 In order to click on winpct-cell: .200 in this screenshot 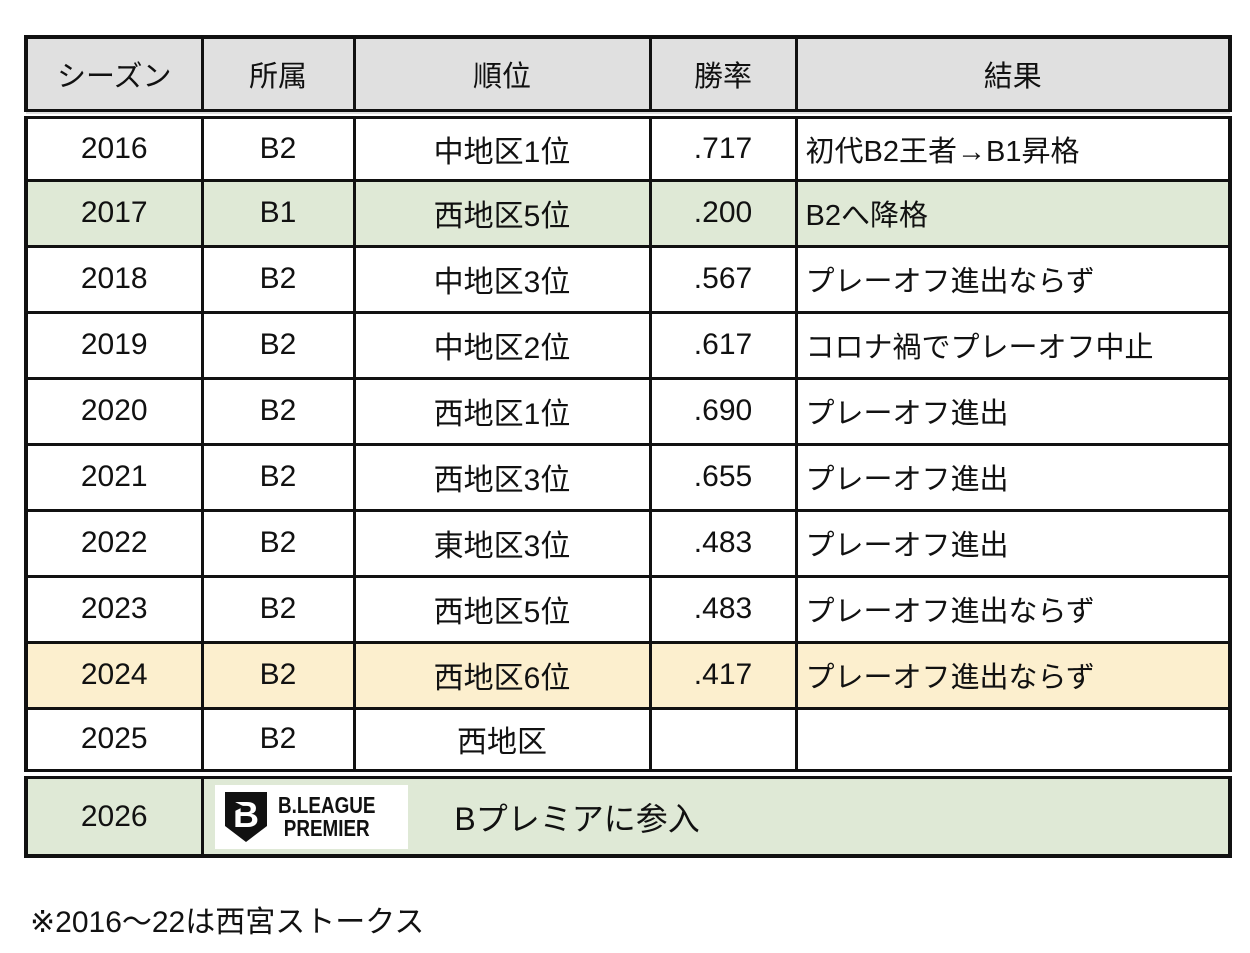, I will do `click(723, 213)`.